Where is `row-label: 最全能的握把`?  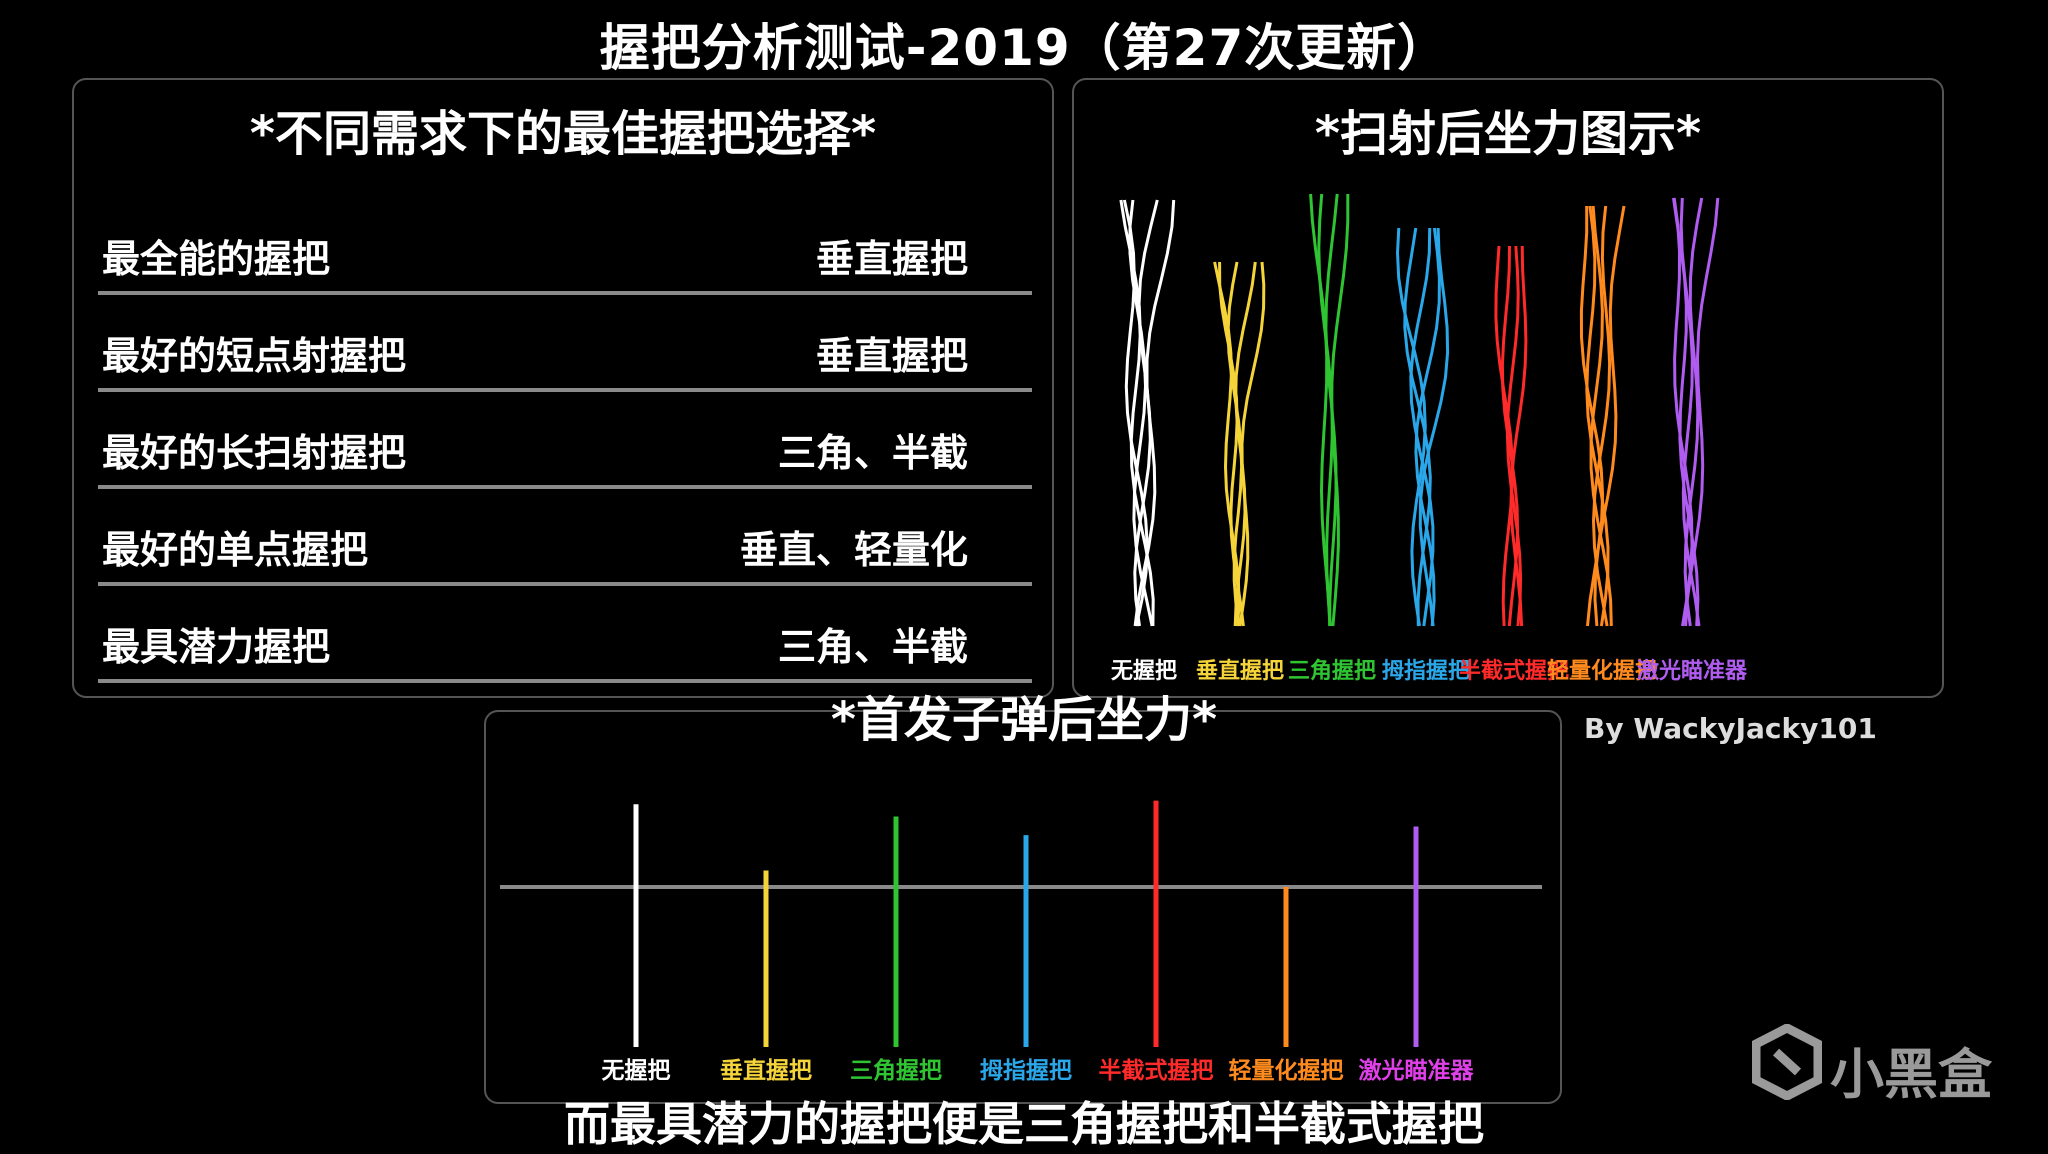
row-label: 最全能的握把 is located at coordinates (216, 259).